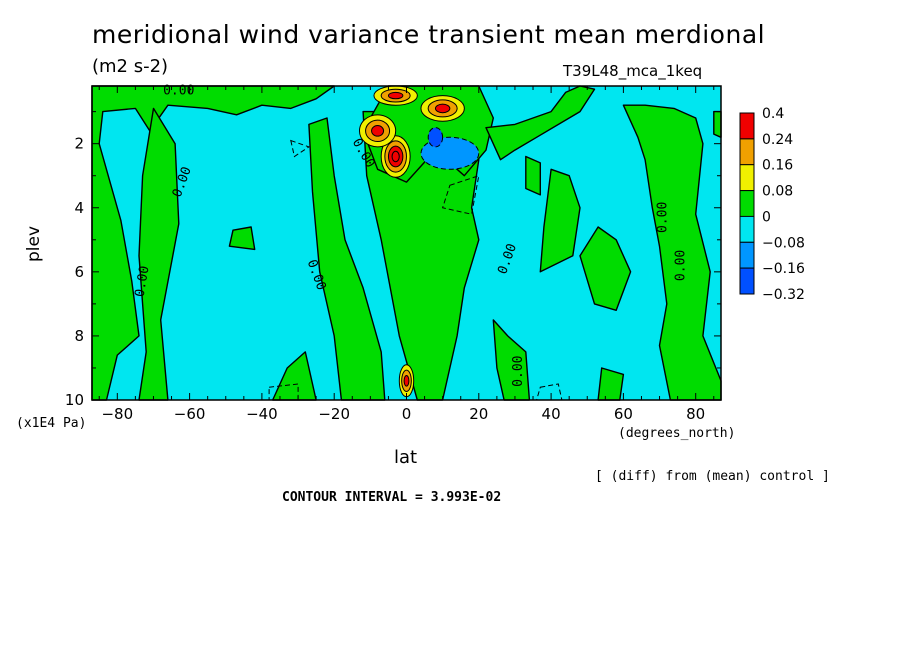 This screenshot has width=904, height=654. What do you see at coordinates (478, 414) in the screenshot?
I see `x-tick-label: 20` at bounding box center [478, 414].